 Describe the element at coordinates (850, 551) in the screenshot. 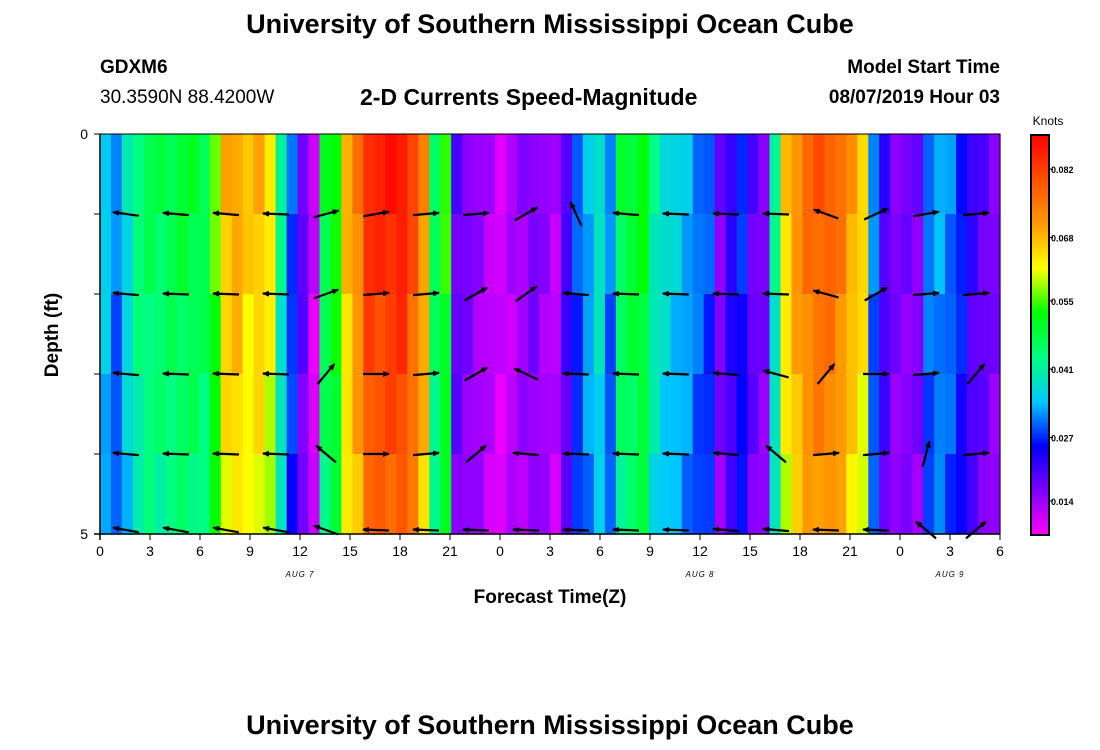

I see `x-tick-label: 21` at that location.